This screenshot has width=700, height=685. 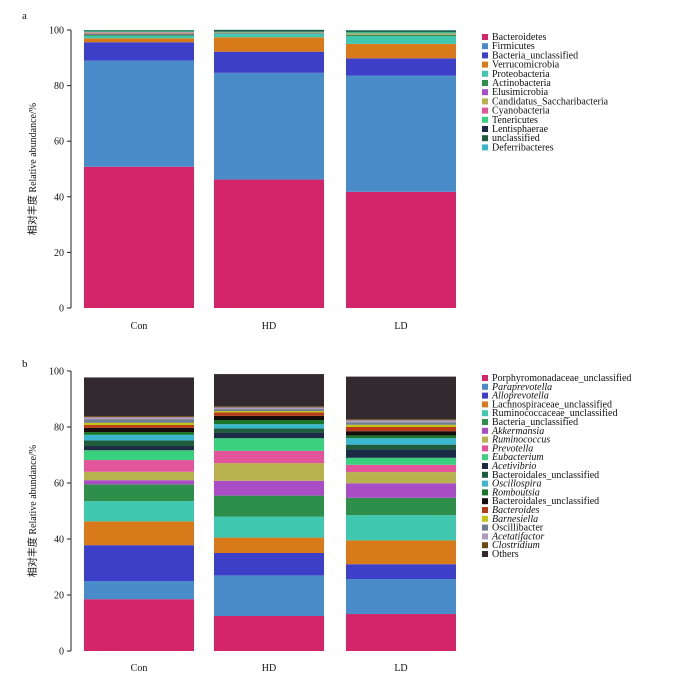 I want to click on panel-a-legend-label: Tenericutes, so click(x=515, y=120).